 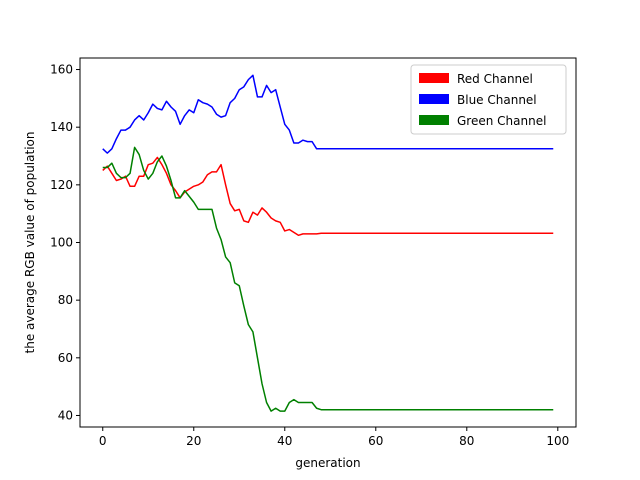 I want to click on y-axis-label: the average RGB value of population, so click(x=30, y=243).